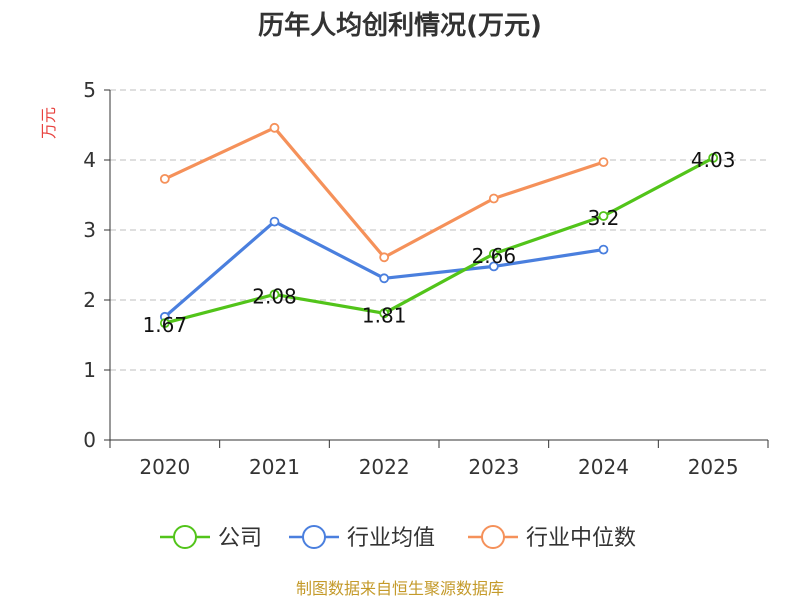  I want to click on legend-item: 行业均值, so click(362, 538).